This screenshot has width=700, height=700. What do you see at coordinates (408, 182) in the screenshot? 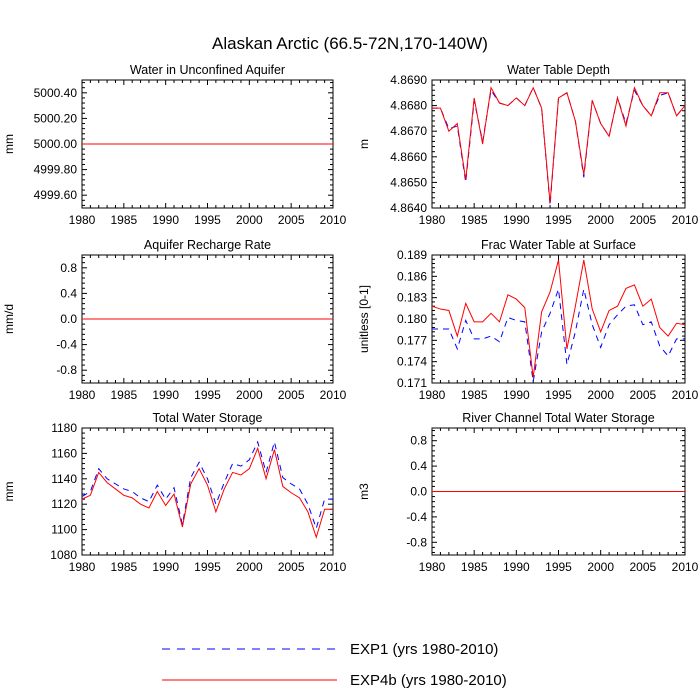
I see `y-tick-label: 4.8650` at bounding box center [408, 182].